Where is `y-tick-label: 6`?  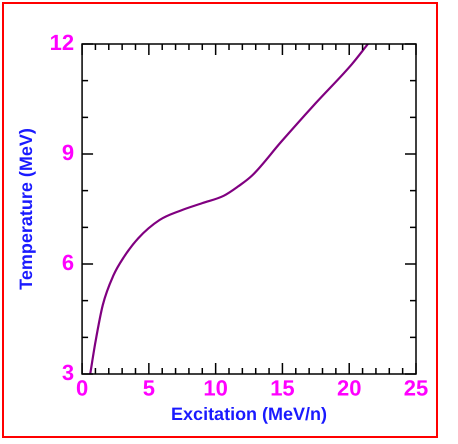
y-tick-label: 6 is located at coordinates (68, 263).